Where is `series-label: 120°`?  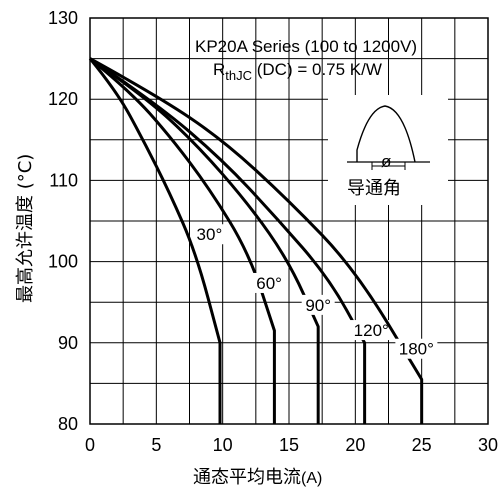
series-label: 120° is located at coordinates (371, 330).